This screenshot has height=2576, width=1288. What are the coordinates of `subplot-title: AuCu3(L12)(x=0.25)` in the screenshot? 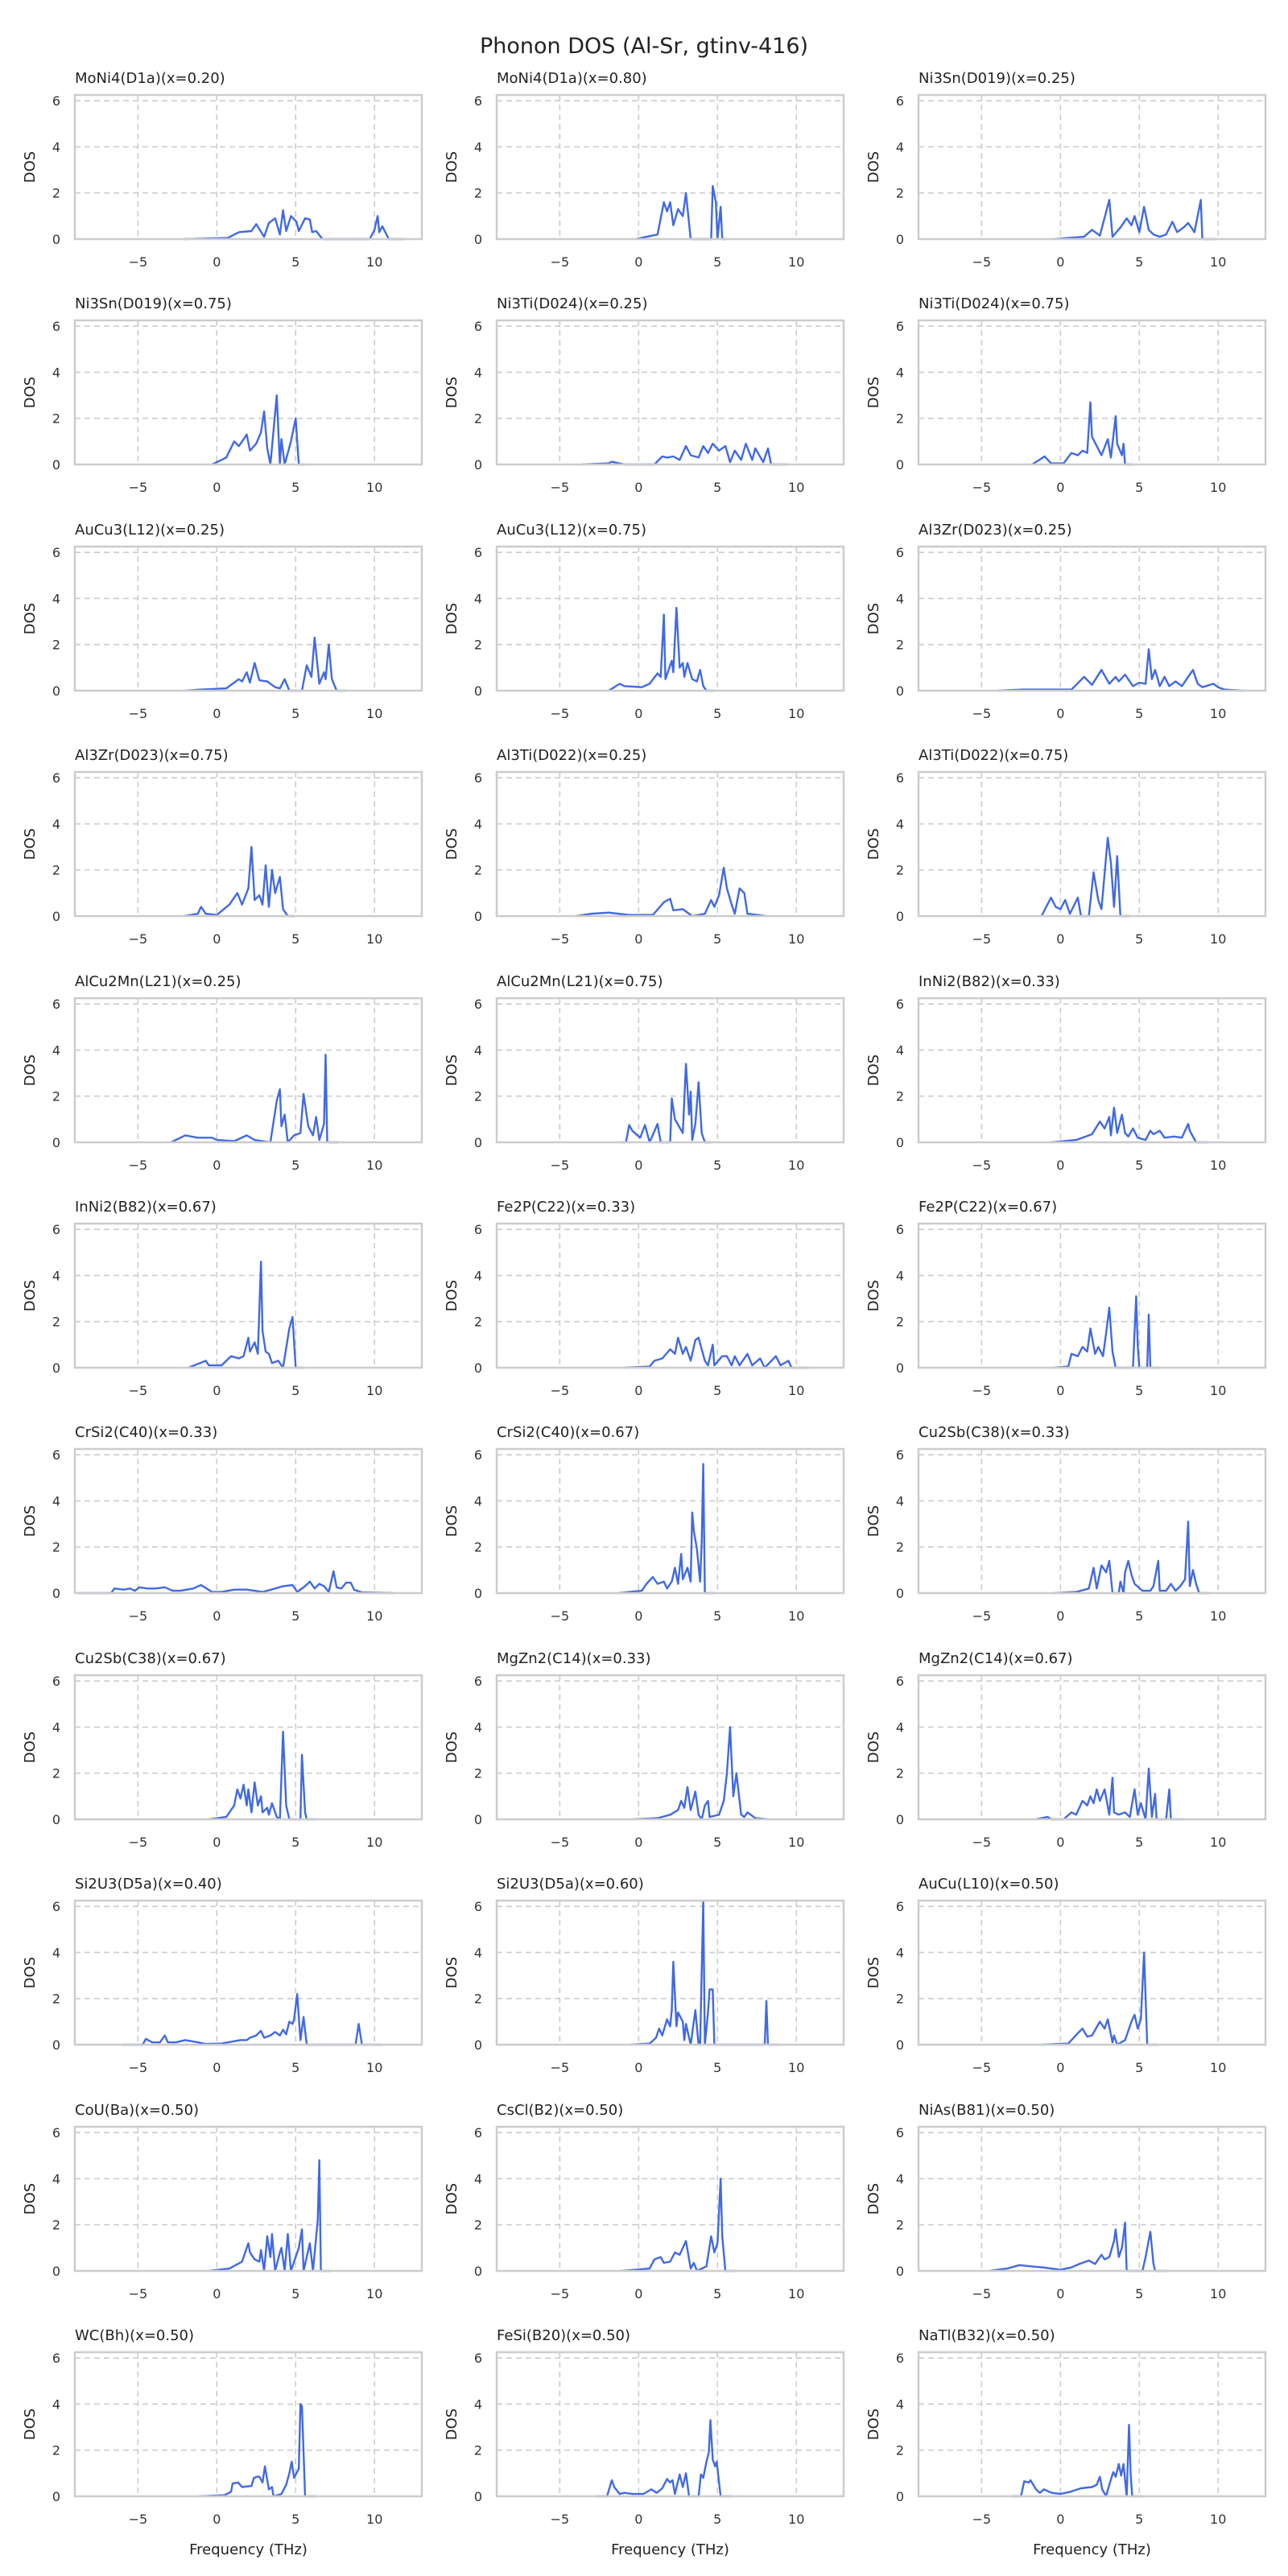 It's located at (150, 530).